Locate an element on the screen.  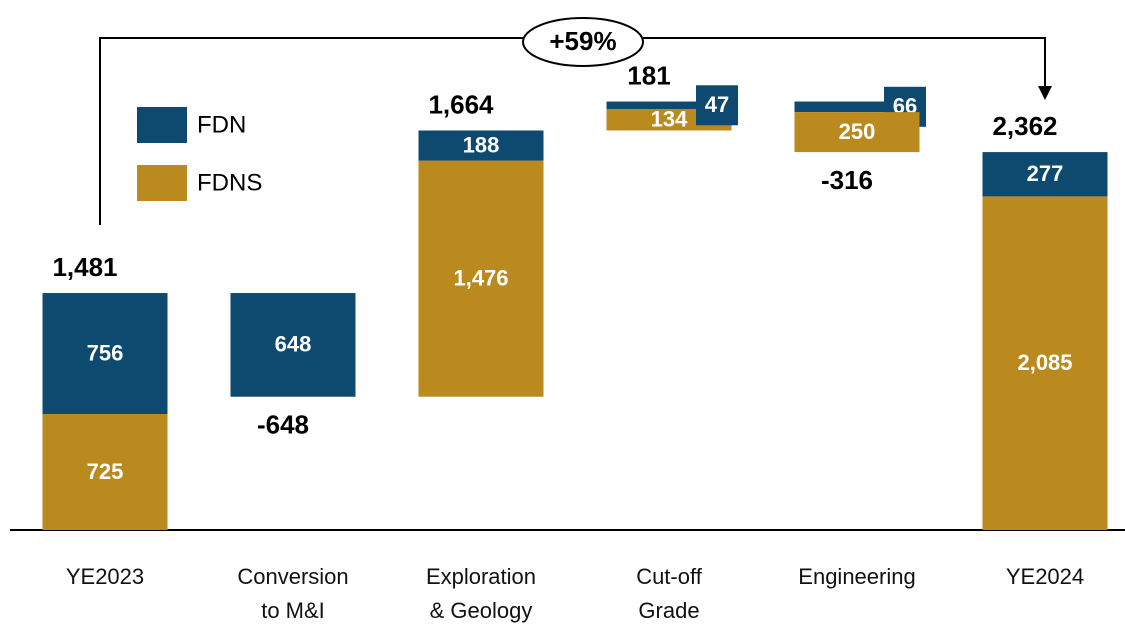
total-label: -316 is located at coordinates (847, 180).